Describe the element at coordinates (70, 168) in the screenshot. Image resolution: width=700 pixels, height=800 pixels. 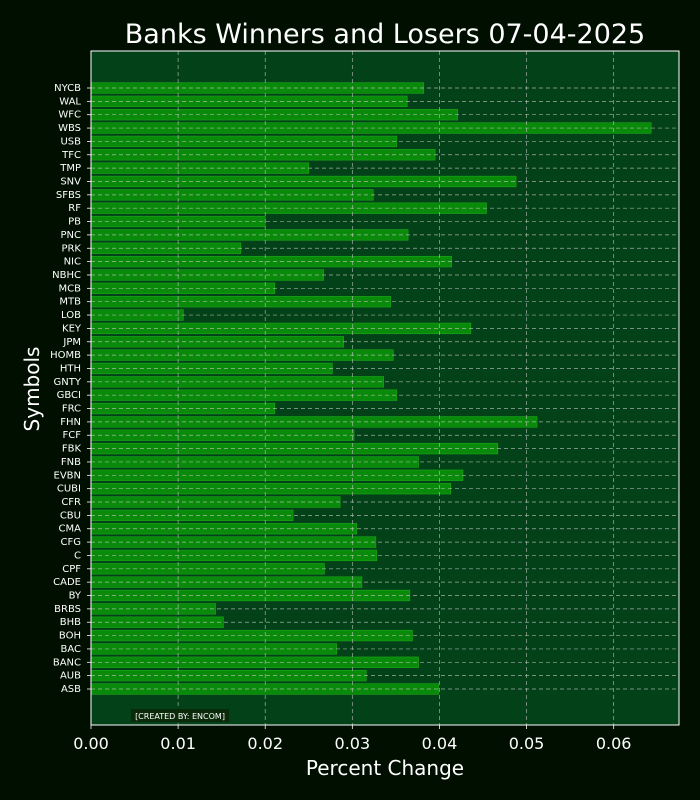
I see `y-tick-label: TMP` at that location.